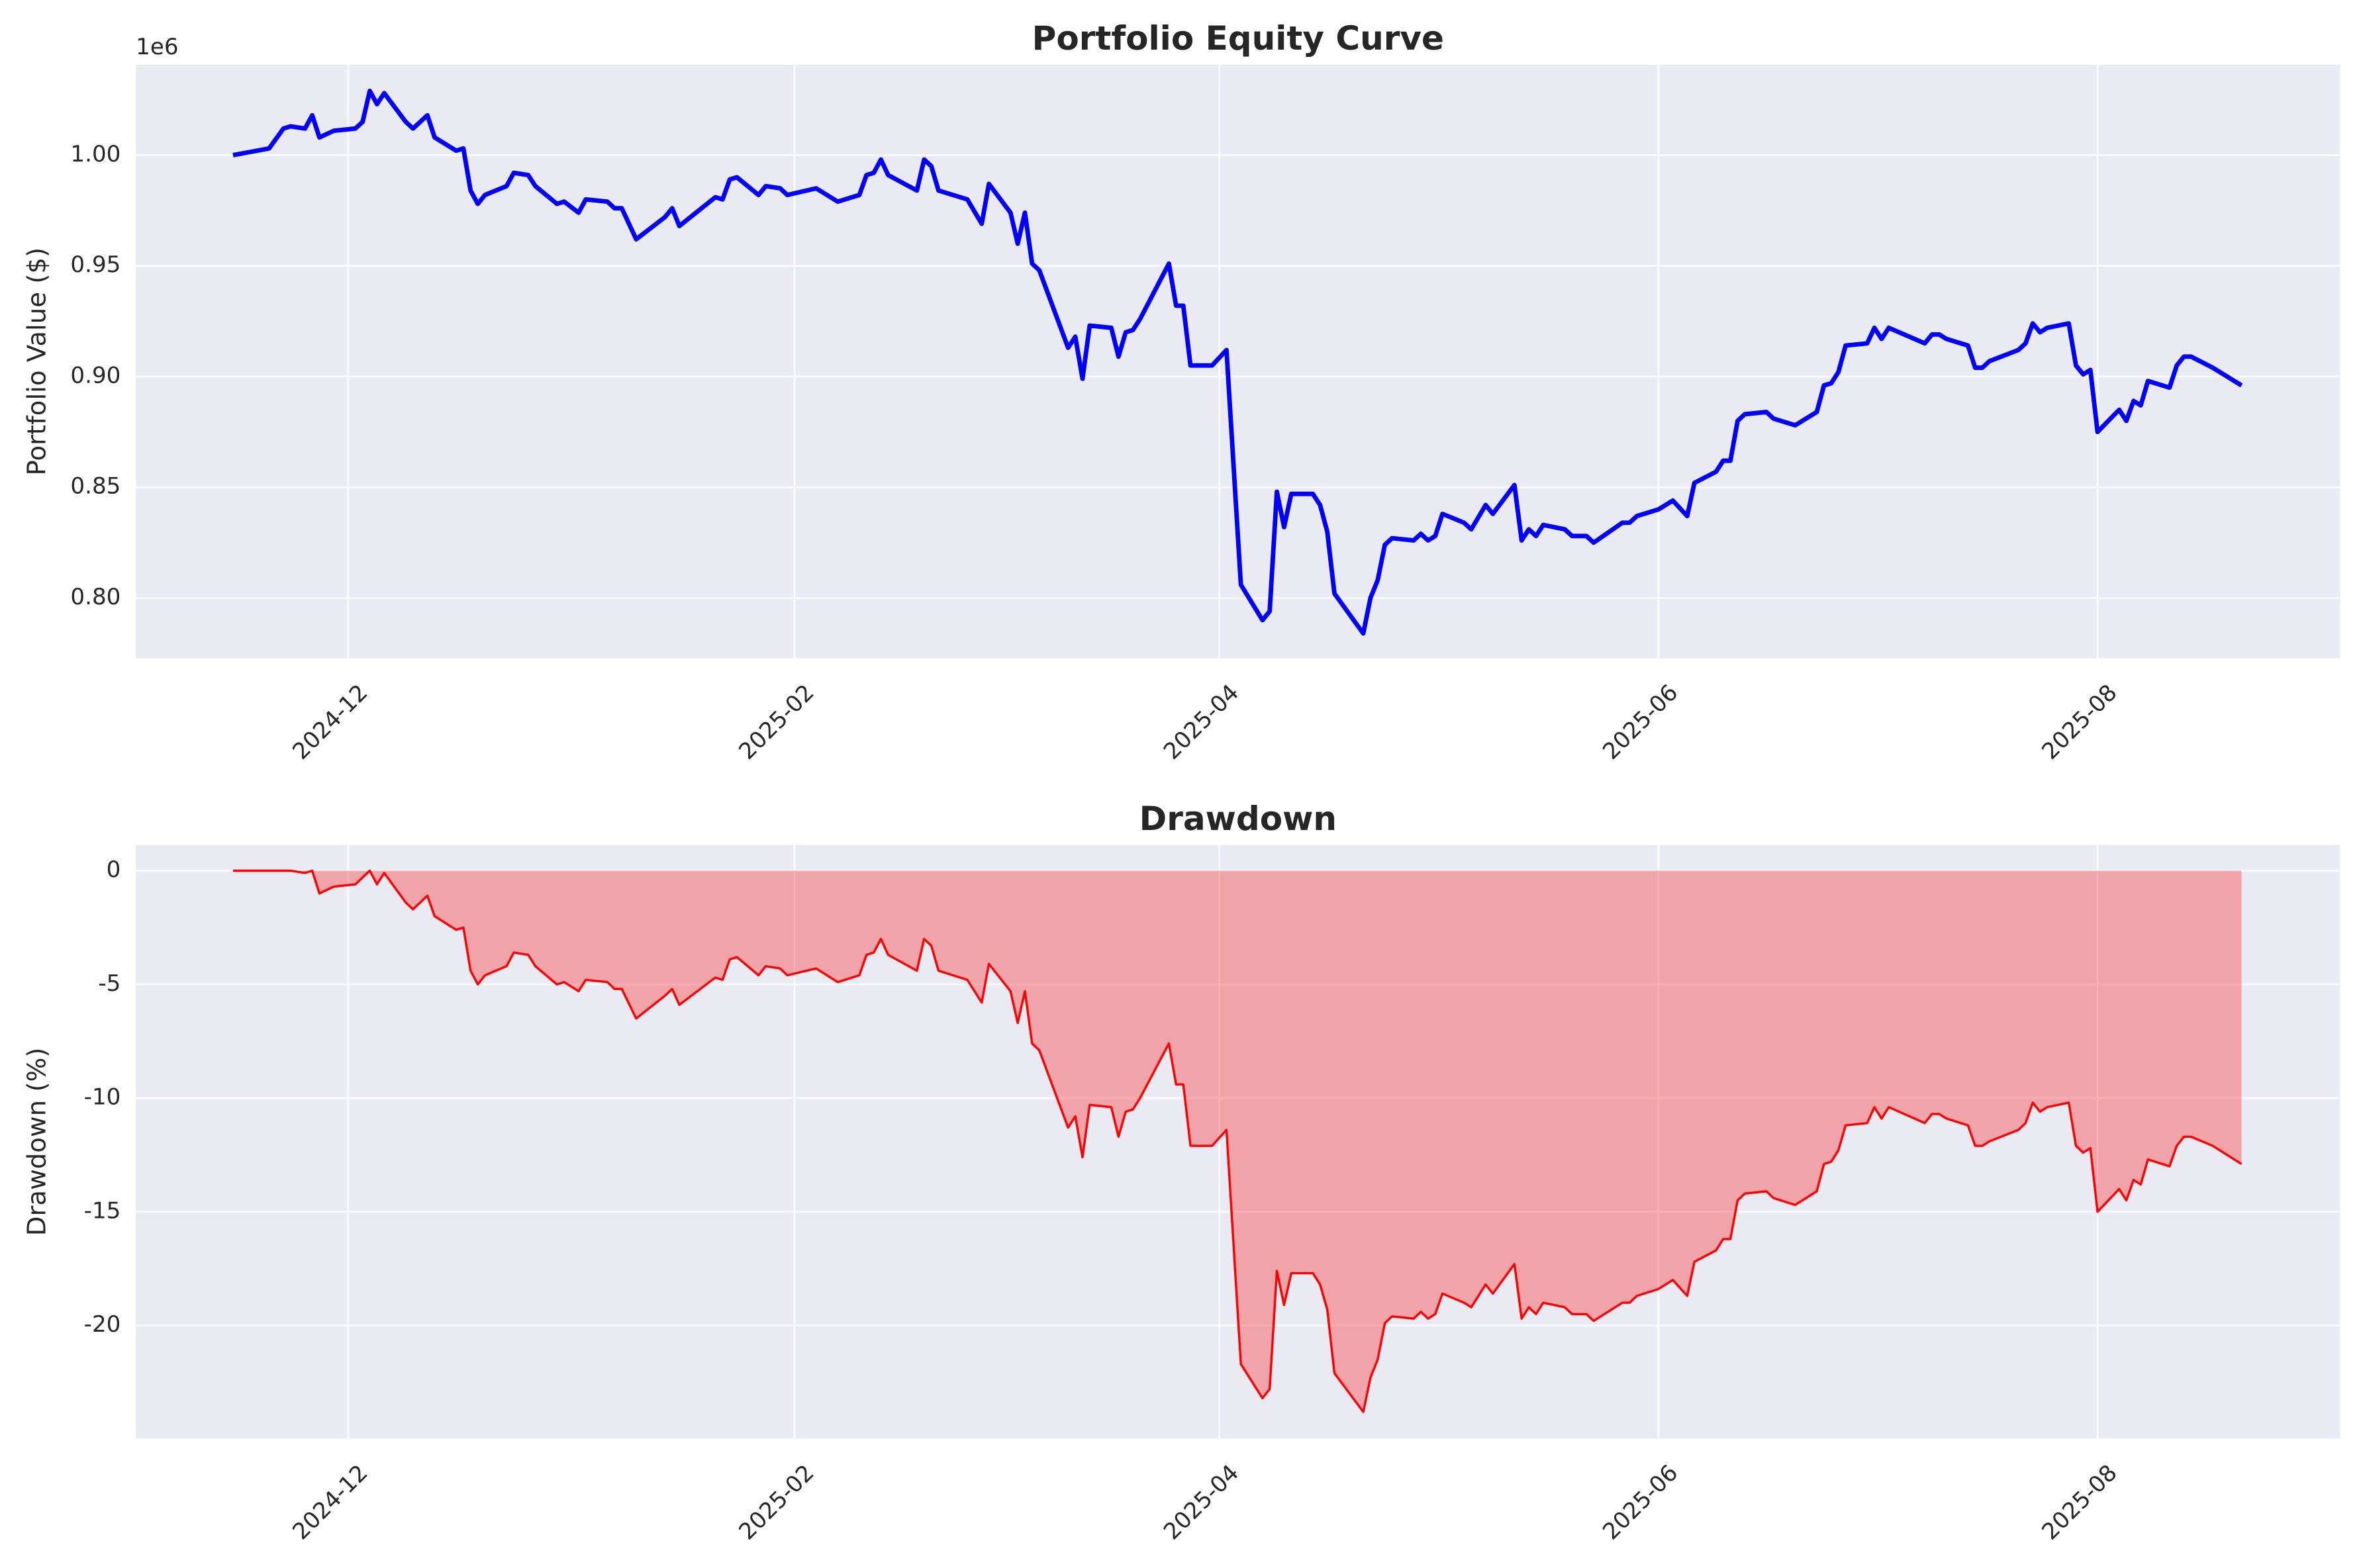 This screenshot has width=2363, height=1568. Describe the element at coordinates (102, 1210) in the screenshot. I see `y-tick-label: -15` at that location.